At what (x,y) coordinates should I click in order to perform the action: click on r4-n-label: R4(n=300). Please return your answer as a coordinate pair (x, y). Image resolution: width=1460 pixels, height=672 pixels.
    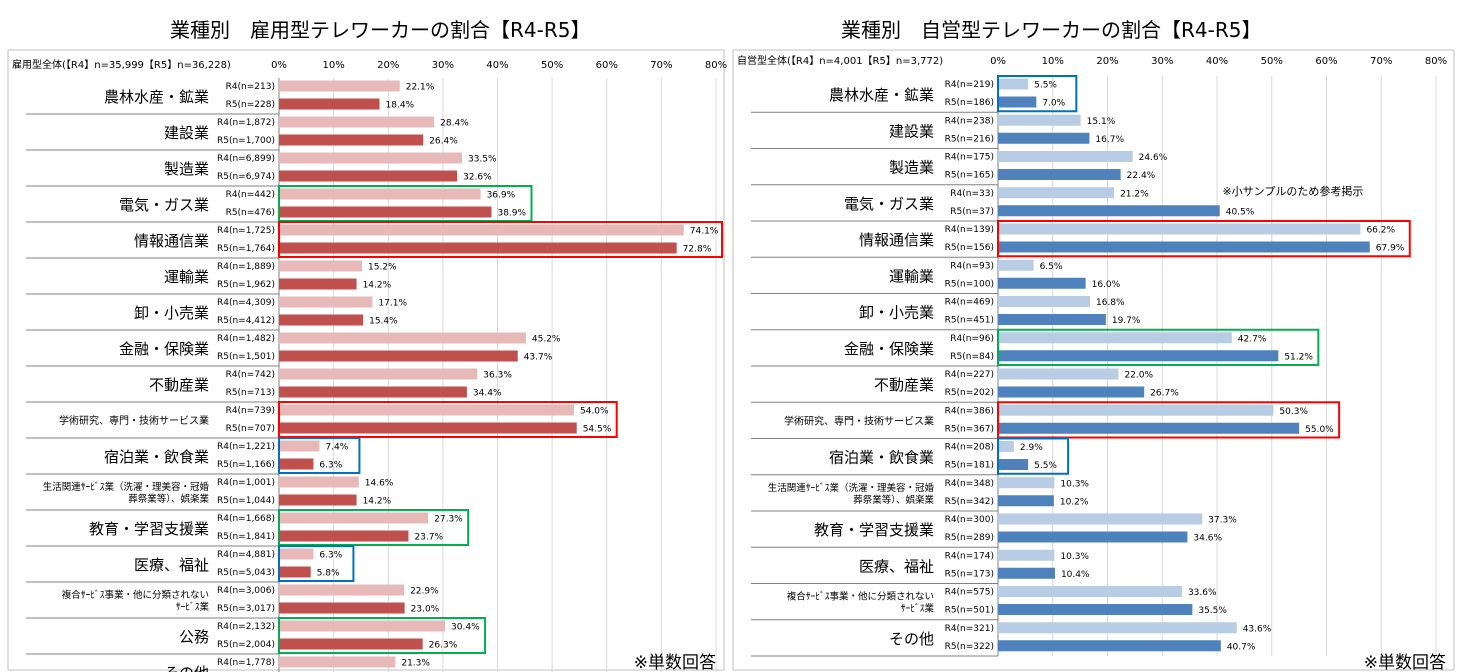
    Looking at the image, I should click on (969, 520).